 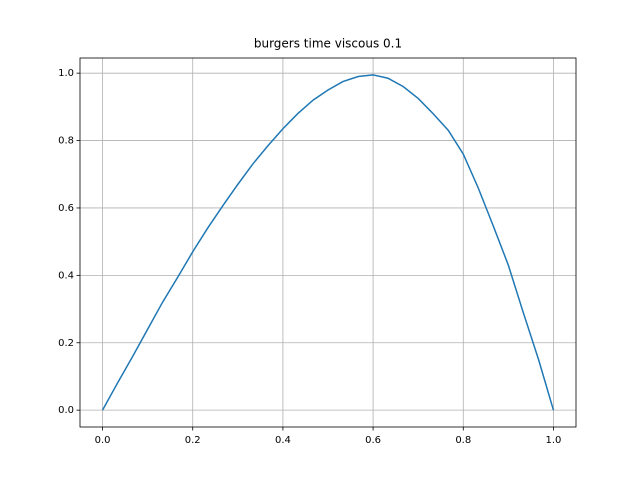 I want to click on y-tick-label: 0.6, so click(x=66, y=208).